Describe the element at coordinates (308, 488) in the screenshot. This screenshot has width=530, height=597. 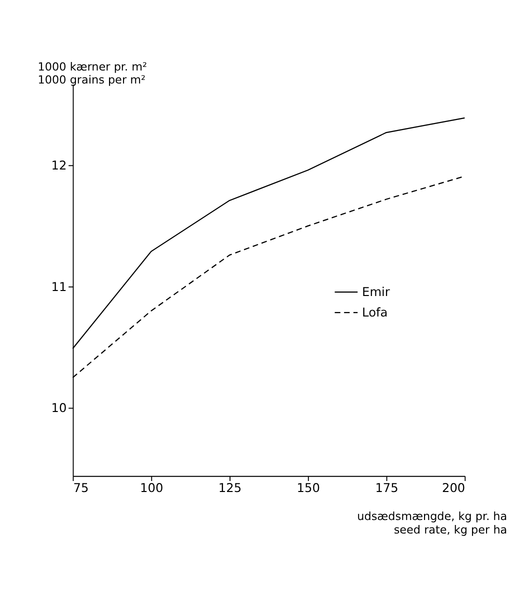
I see `x-tick-label: 150` at that location.